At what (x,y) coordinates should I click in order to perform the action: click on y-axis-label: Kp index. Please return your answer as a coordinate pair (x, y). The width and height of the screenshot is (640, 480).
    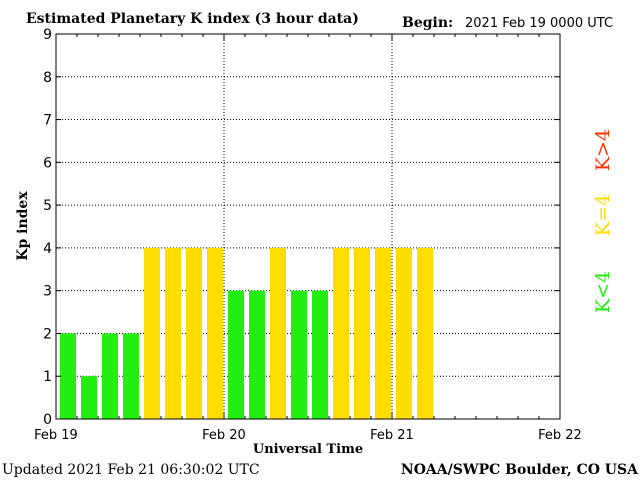
    Looking at the image, I should click on (23, 226).